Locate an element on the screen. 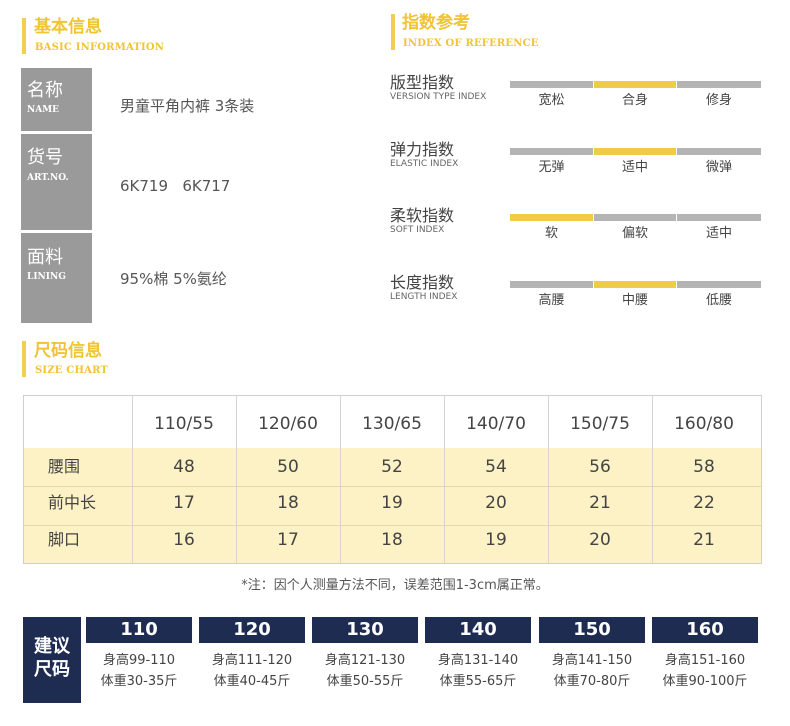 This screenshot has width=790, height=726. size-column-header: 110/55 is located at coordinates (184, 424).